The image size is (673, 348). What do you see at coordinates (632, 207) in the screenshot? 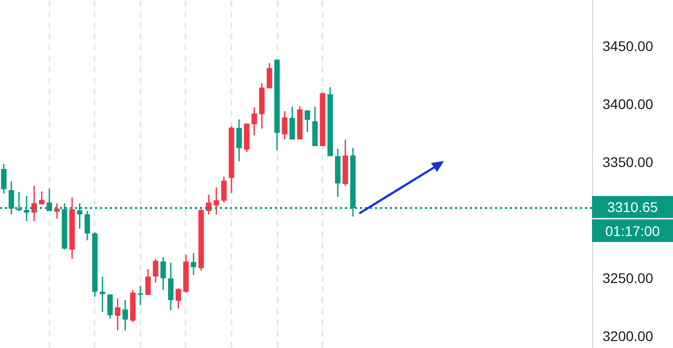
I see `ref-line-label: 3310.65` at bounding box center [632, 207].